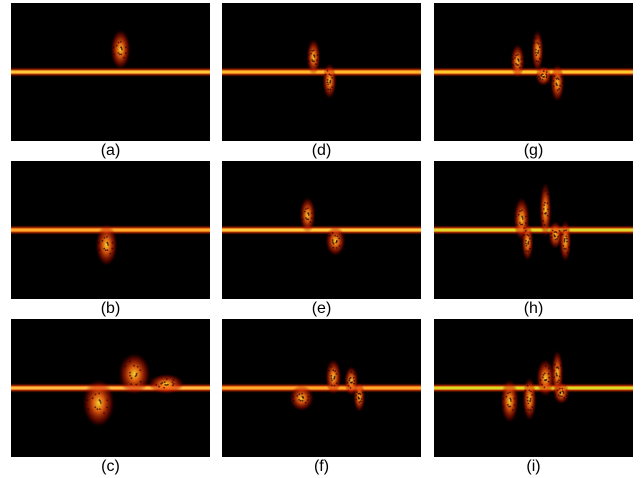 This screenshot has height=478, width=644. Describe the element at coordinates (533, 466) in the screenshot. I see `caption-i: (i)` at that location.